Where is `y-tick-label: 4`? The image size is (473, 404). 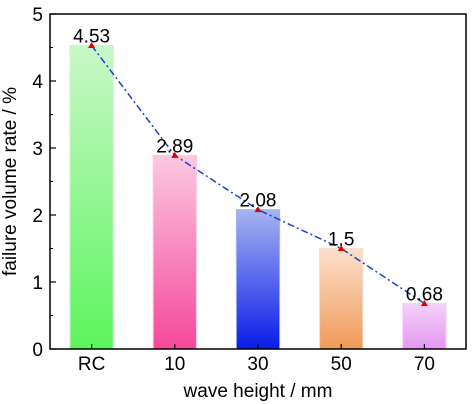
y-tick-label: 4 is located at coordinates (37, 82).